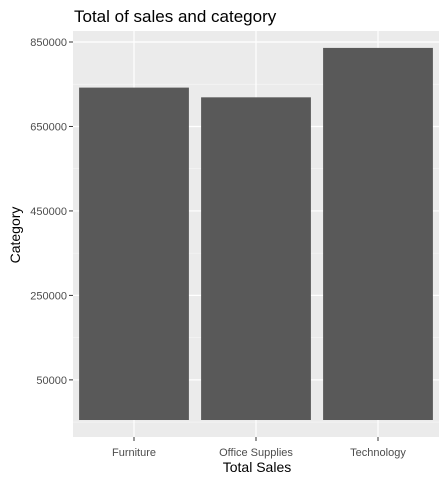 This screenshot has height=483, width=448. I want to click on y-axis-ticks: 50000 250000 450000 650000 850000, so click(51, 212).